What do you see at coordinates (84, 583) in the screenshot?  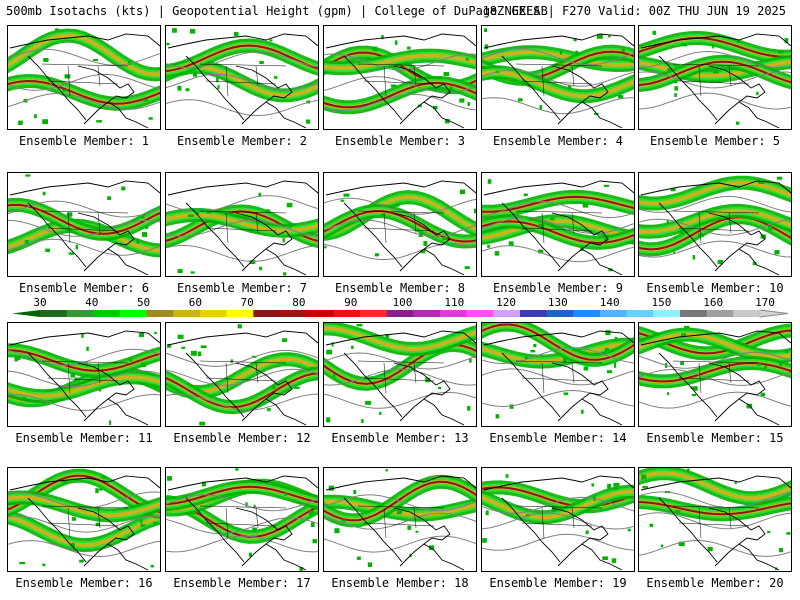 I see `ensemble-member-label: Ensemble Member: 16` at bounding box center [84, 583].